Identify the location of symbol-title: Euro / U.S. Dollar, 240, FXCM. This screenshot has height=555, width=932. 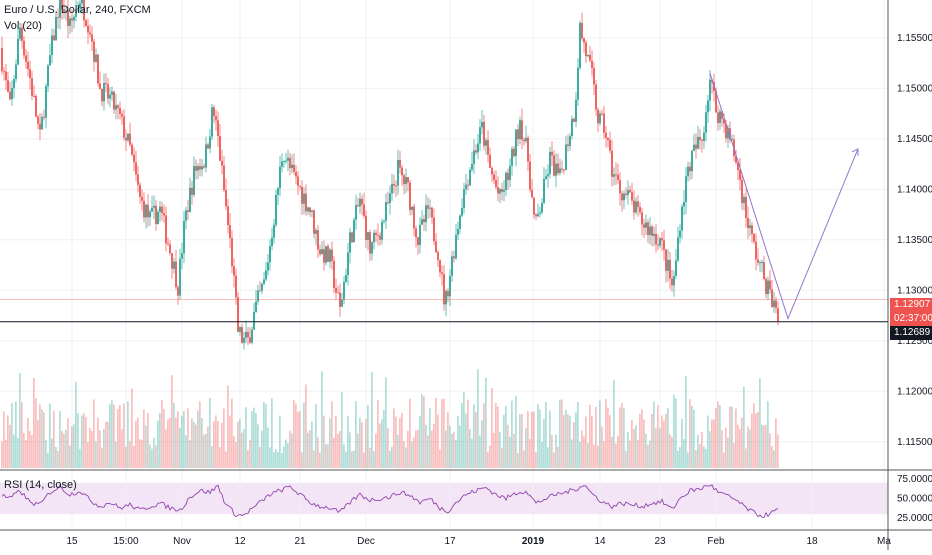
(77, 10).